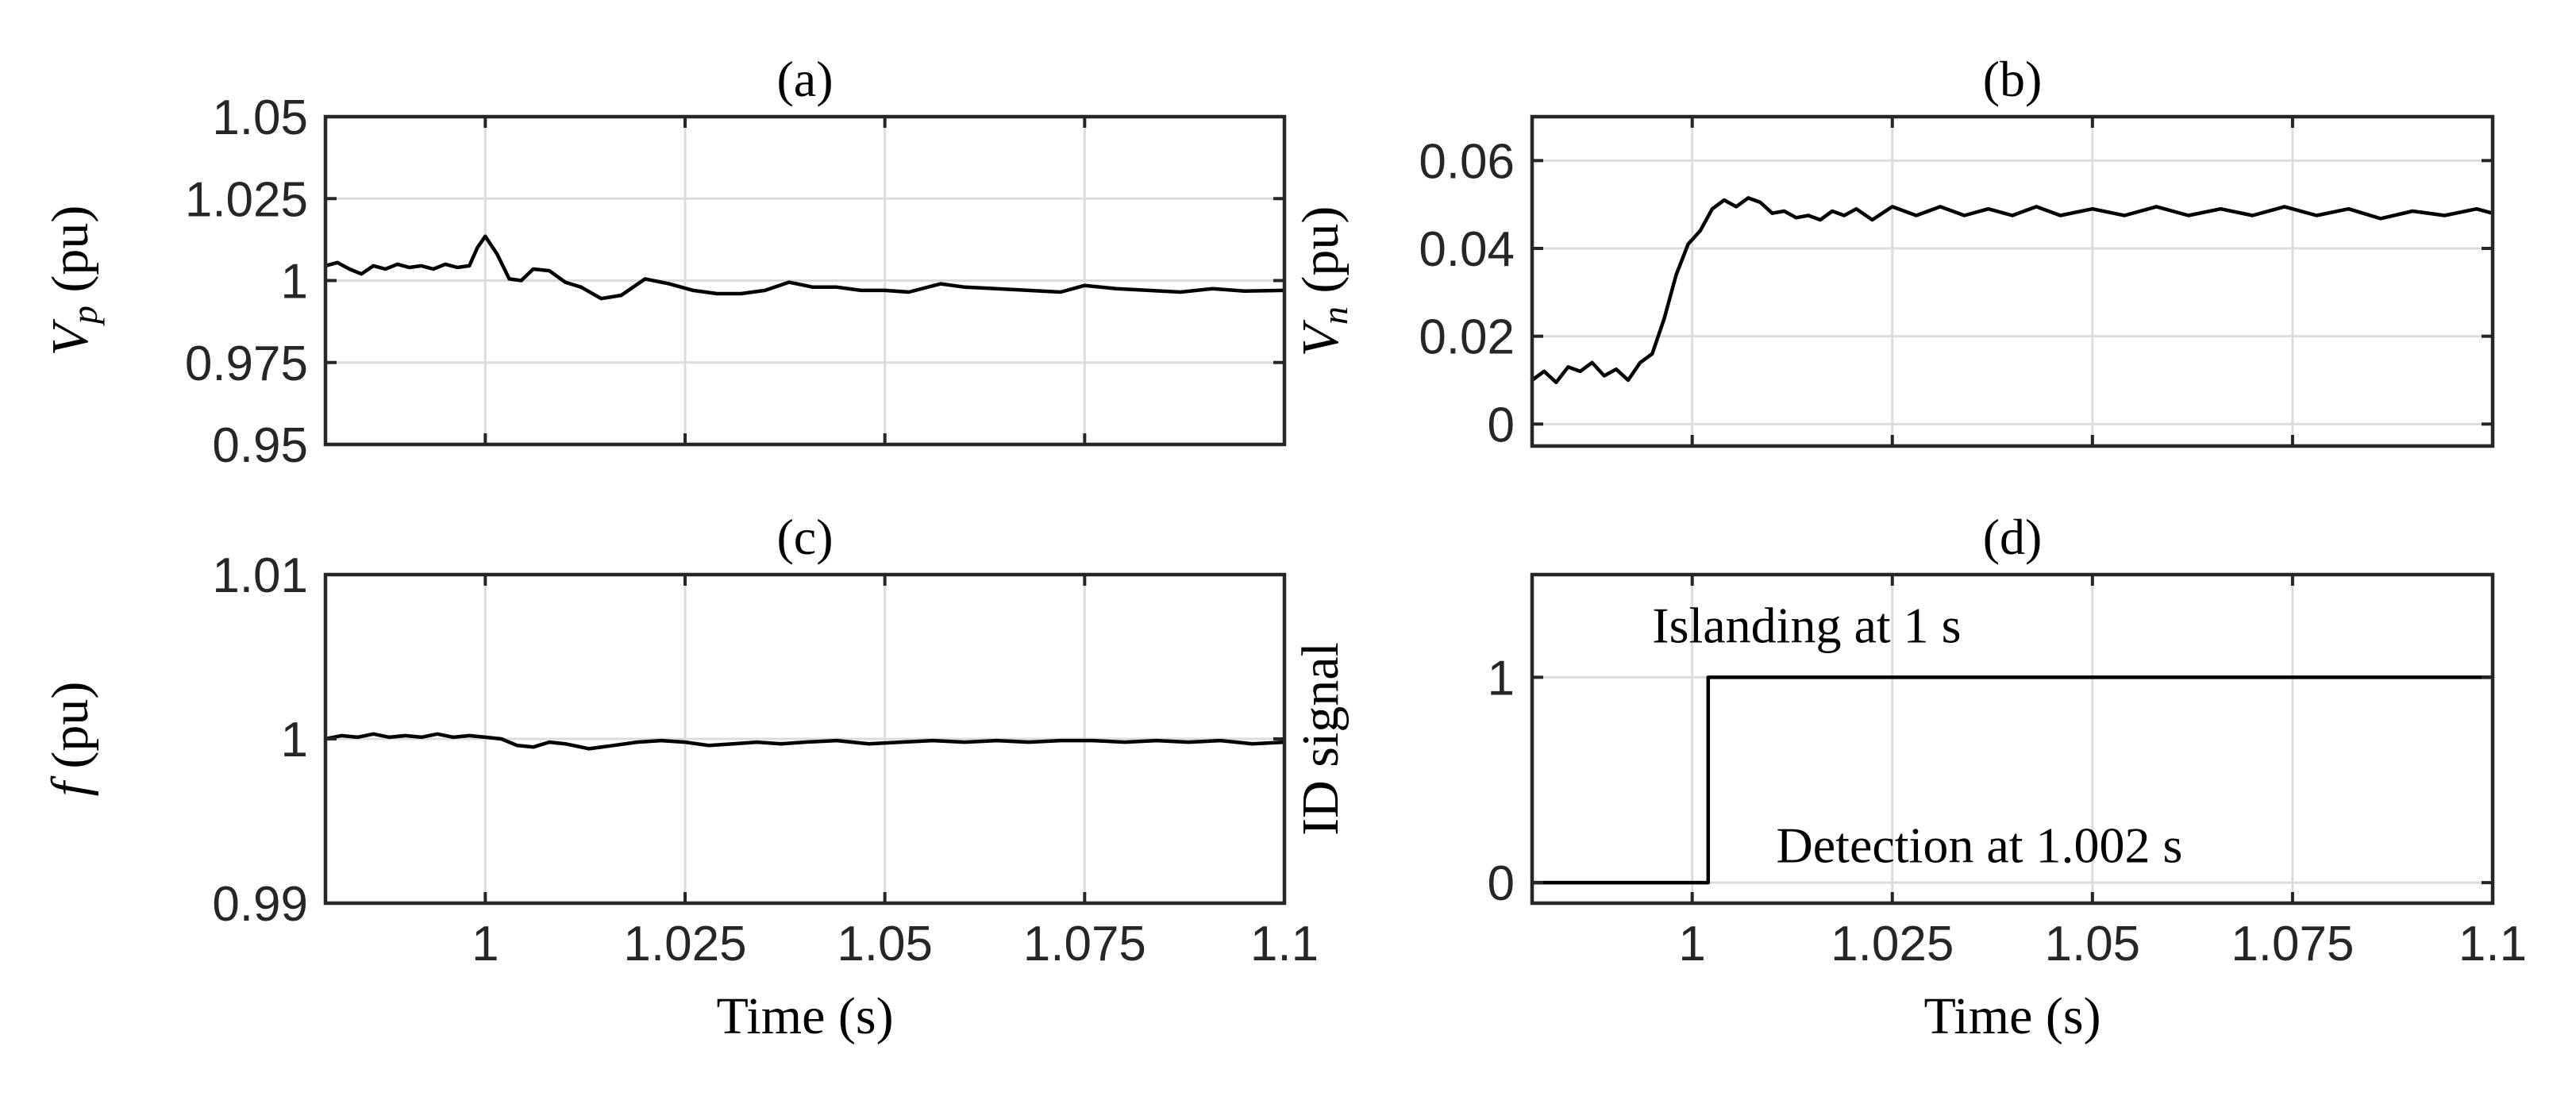 The image size is (2576, 1100). Describe the element at coordinates (70, 732) in the screenshot. I see `panel-c-ylabel-unit: (pu)` at that location.